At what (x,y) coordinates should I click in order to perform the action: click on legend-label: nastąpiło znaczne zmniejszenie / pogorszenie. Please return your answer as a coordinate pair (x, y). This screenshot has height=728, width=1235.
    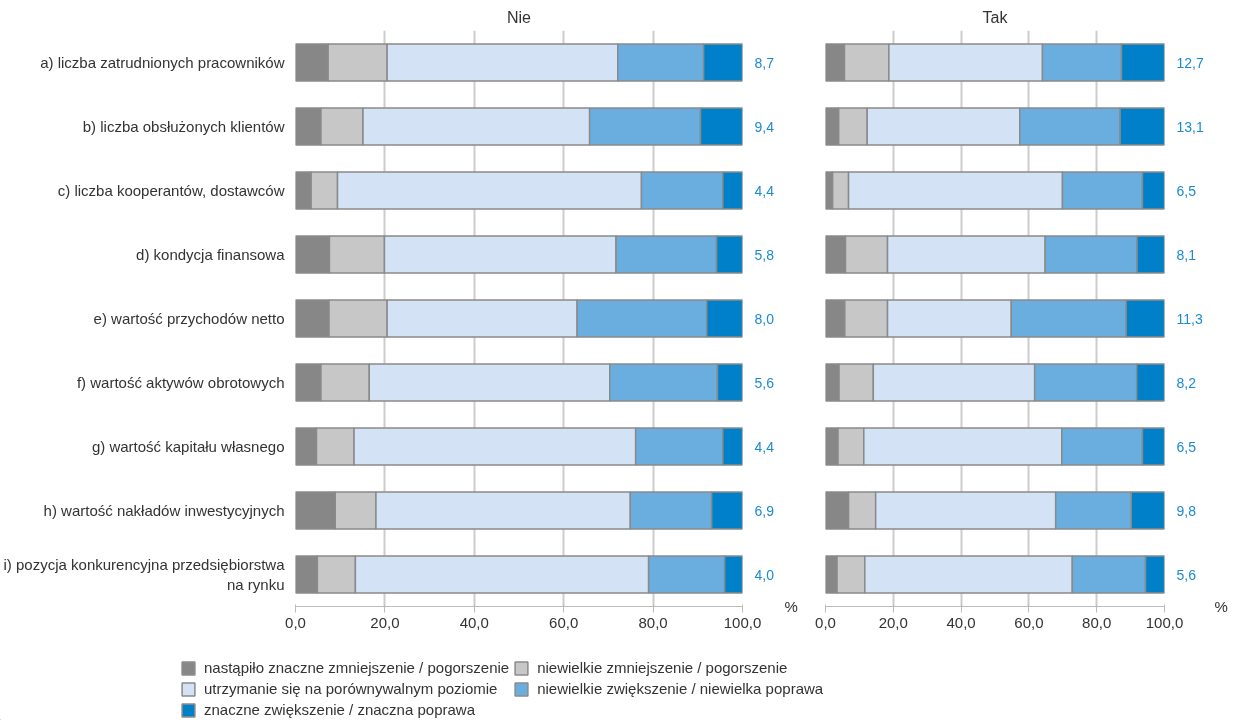
    Looking at the image, I should click on (357, 667).